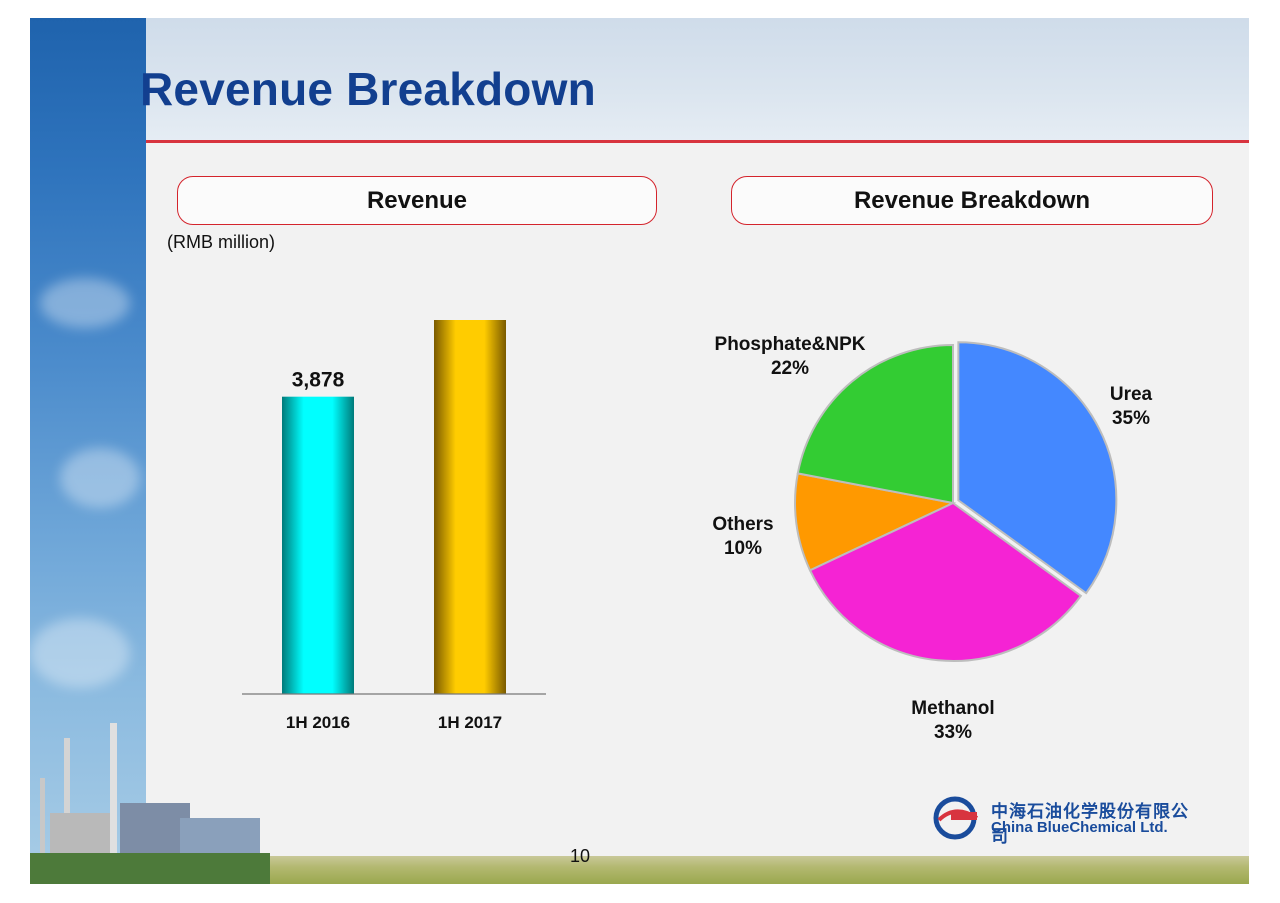  What do you see at coordinates (318, 545) in the screenshot?
I see `bar-1h-2016` at bounding box center [318, 545].